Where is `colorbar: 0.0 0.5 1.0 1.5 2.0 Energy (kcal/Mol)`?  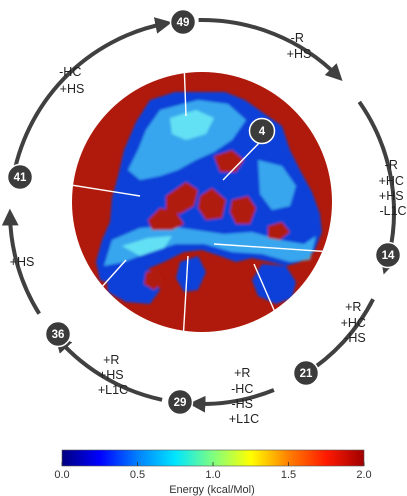
colorbar: 0.0 0.5 1.0 1.5 2.0 Energy (kcal/Mol) is located at coordinates (213, 472).